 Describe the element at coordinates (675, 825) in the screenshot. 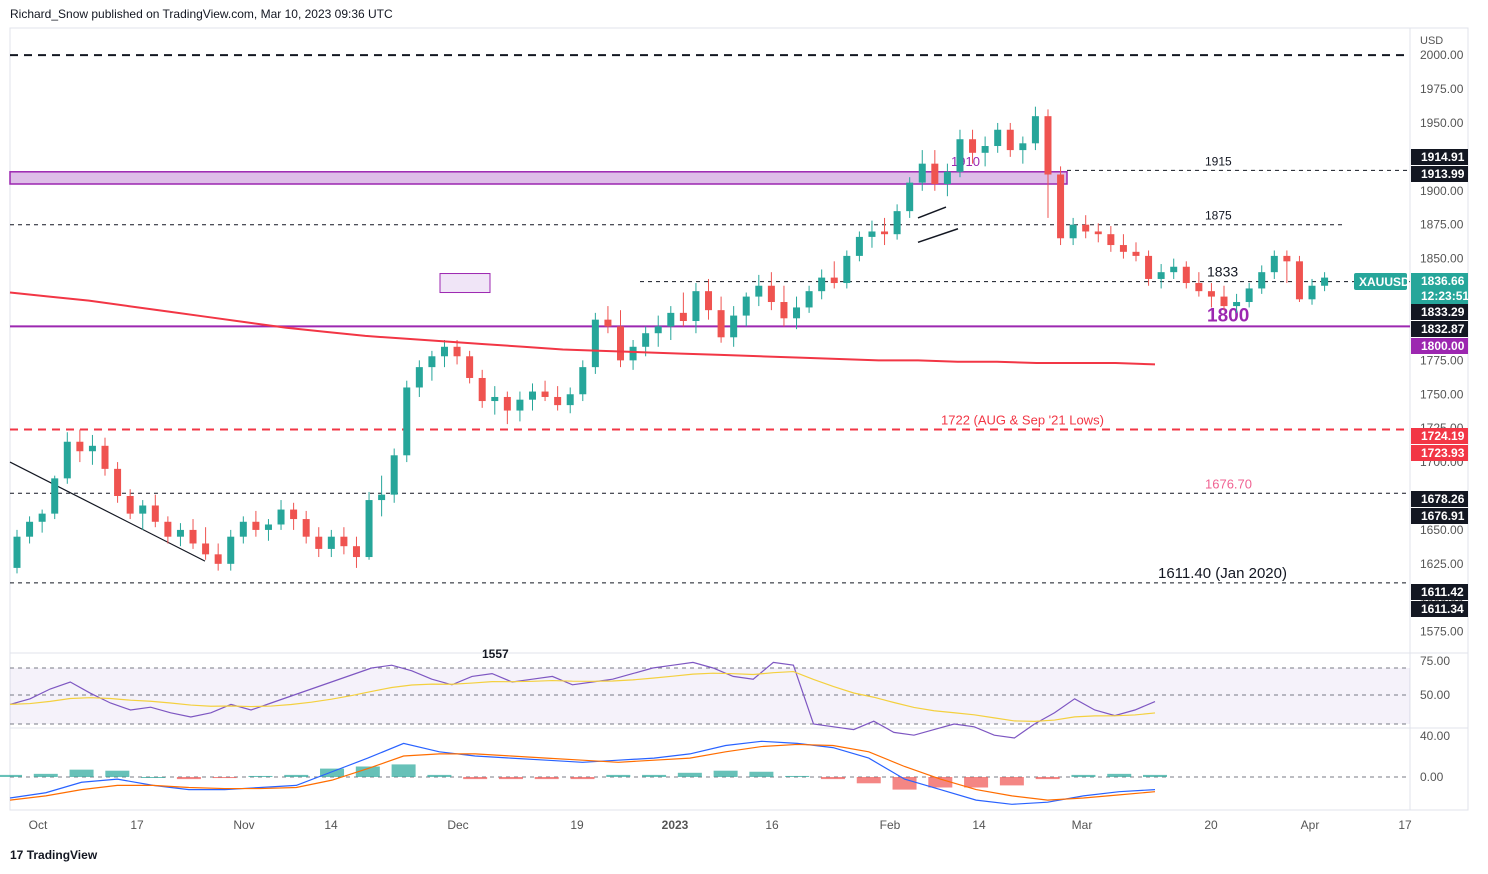

I see `time-tick-label: 2023` at that location.